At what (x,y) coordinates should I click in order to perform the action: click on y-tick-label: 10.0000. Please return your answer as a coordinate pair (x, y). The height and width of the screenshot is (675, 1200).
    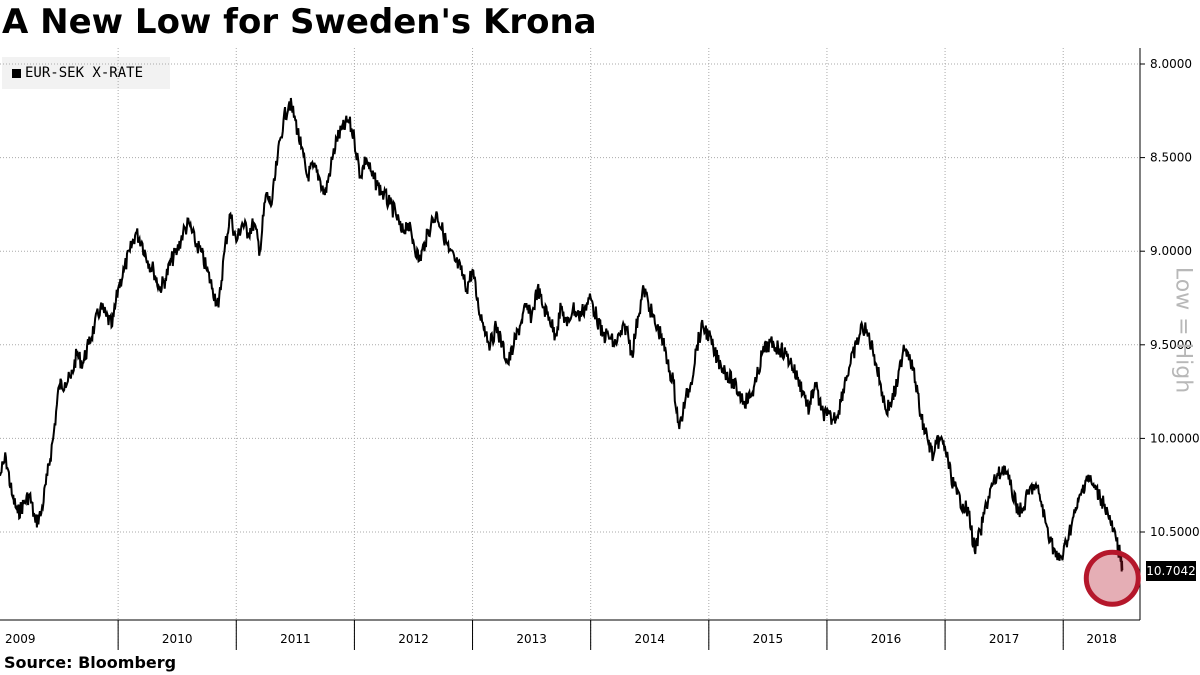
    Looking at the image, I should click on (1175, 438).